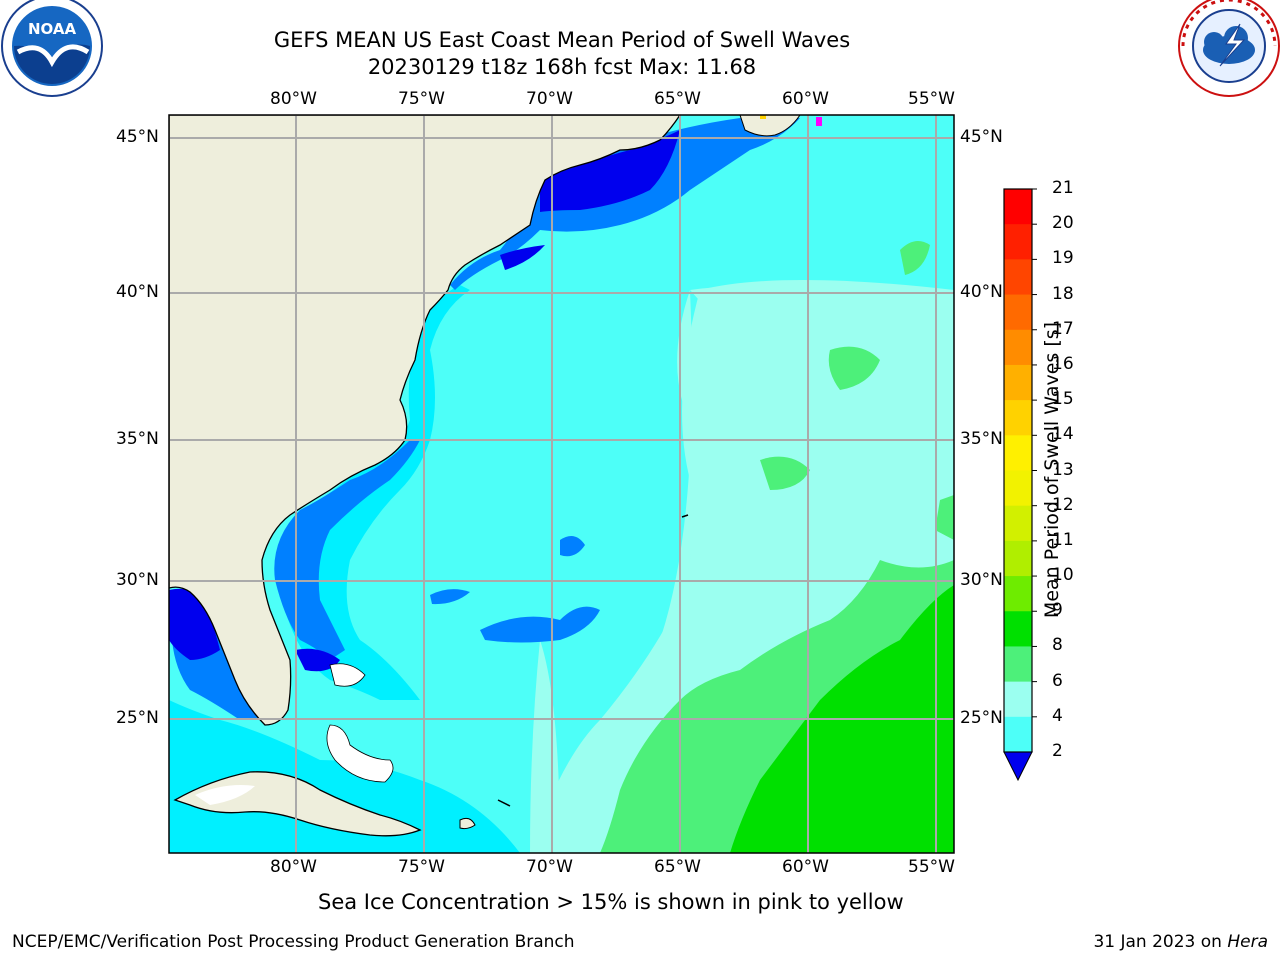 The height and width of the screenshot is (960, 1280). I want to click on colorbar-tick-label: 9, so click(1057, 610).